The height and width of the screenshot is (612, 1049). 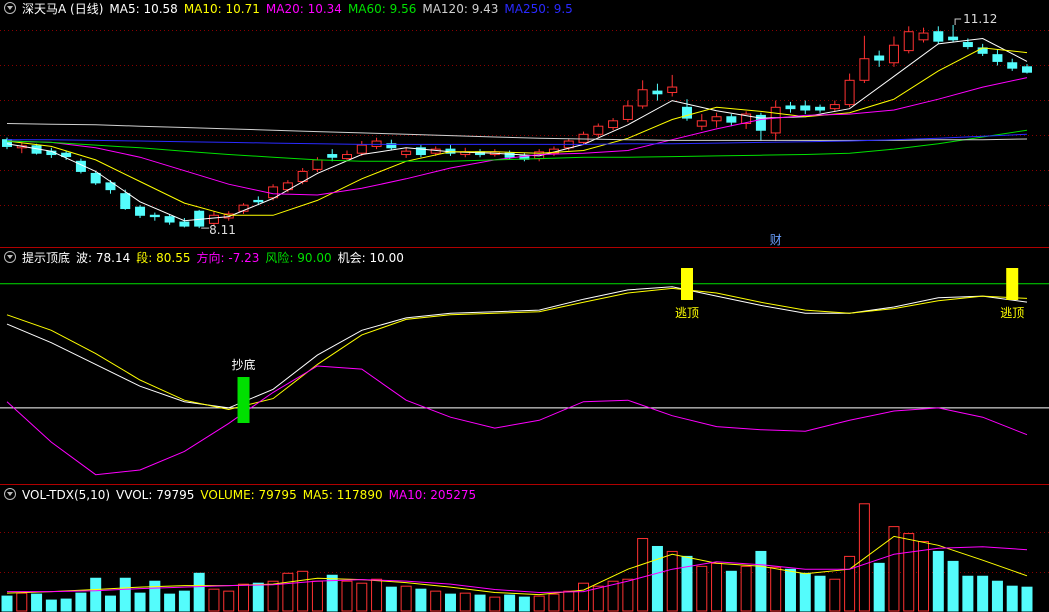 I want to click on ma-line, so click(x=517, y=565).